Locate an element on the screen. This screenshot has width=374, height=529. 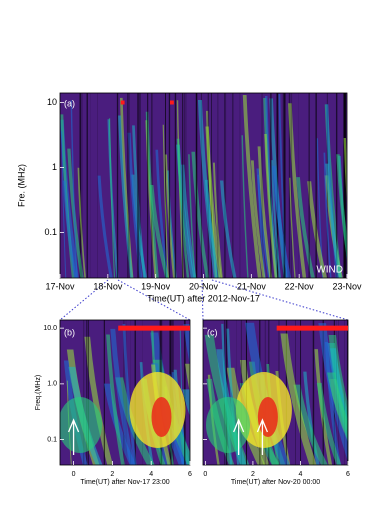
x-tick-label: 19-Nov is located at coordinates (156, 286).